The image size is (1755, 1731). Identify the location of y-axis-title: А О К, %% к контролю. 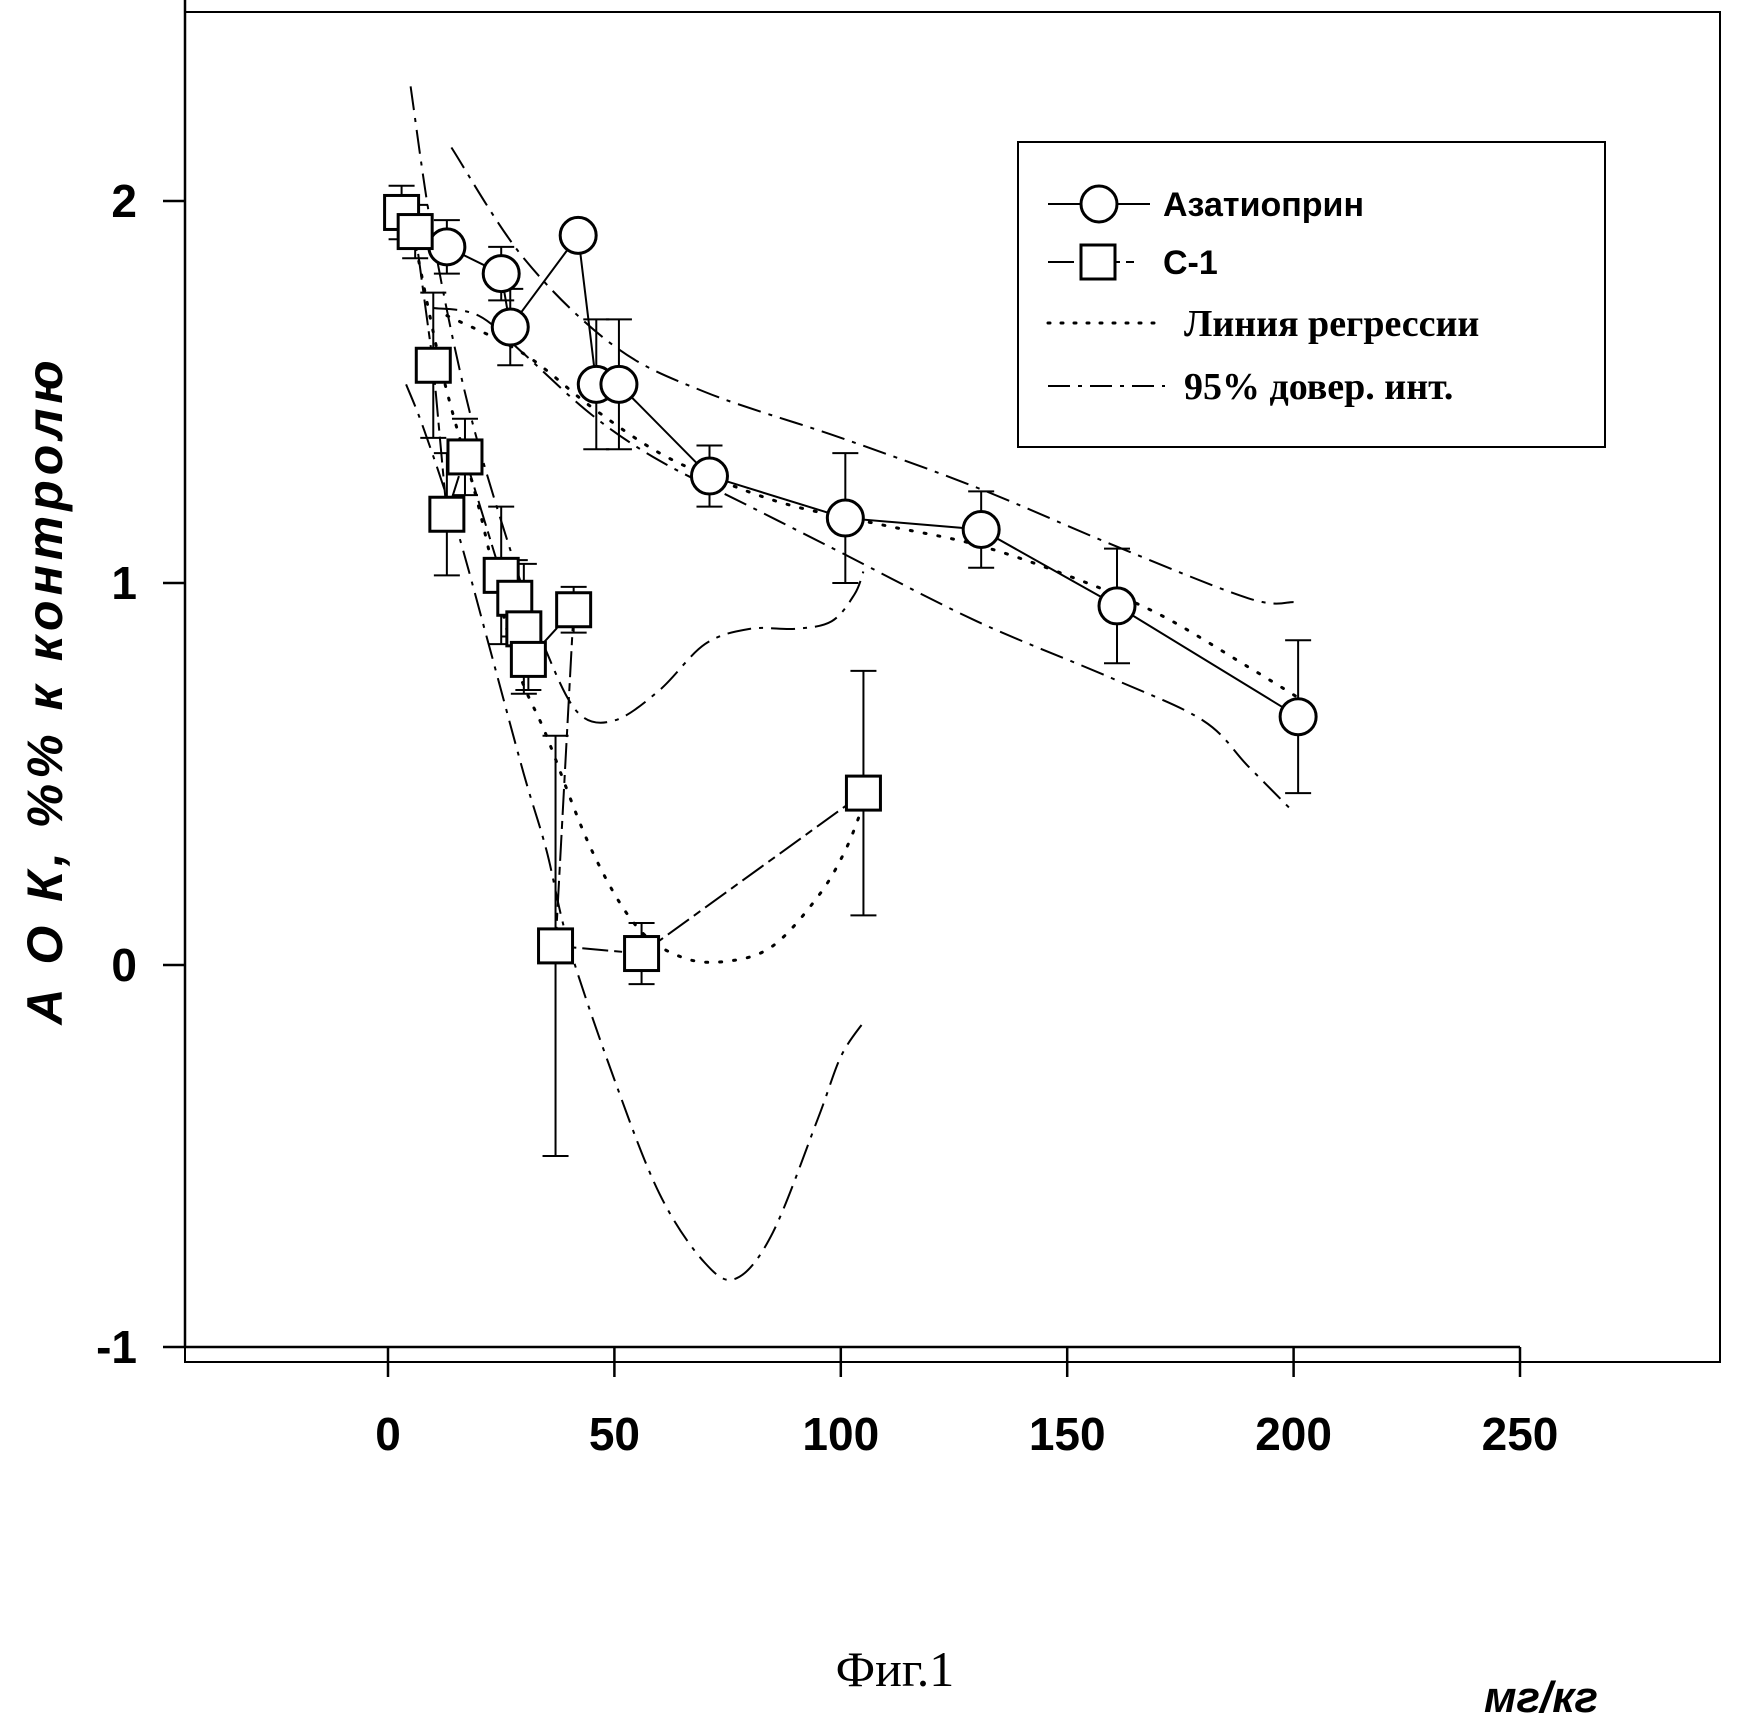
(45, 690).